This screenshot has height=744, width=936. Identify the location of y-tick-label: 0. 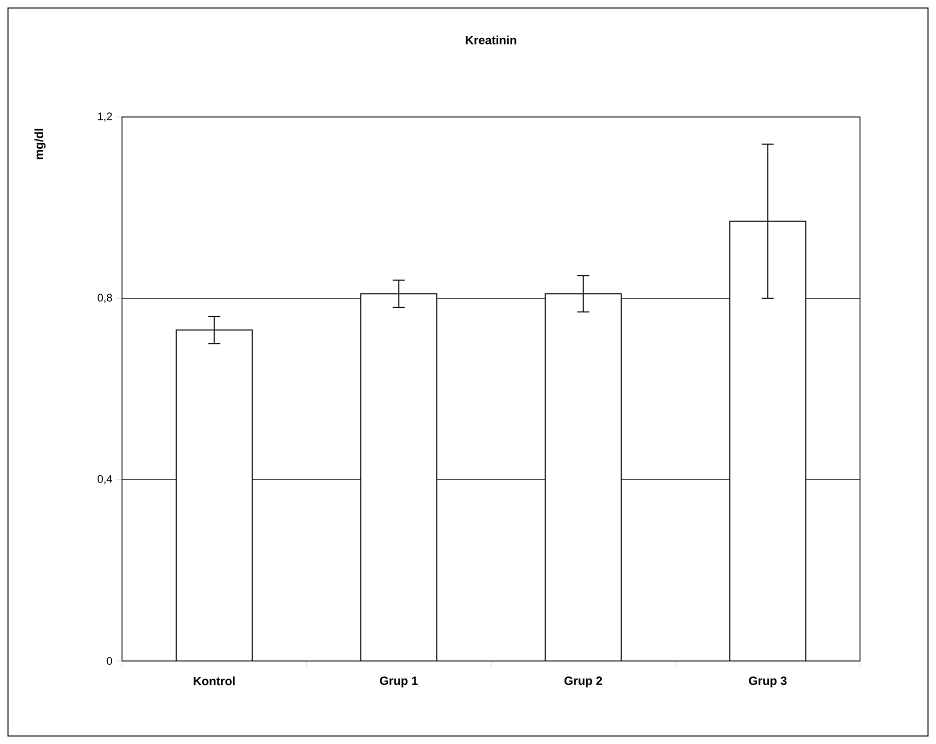
(109, 661).